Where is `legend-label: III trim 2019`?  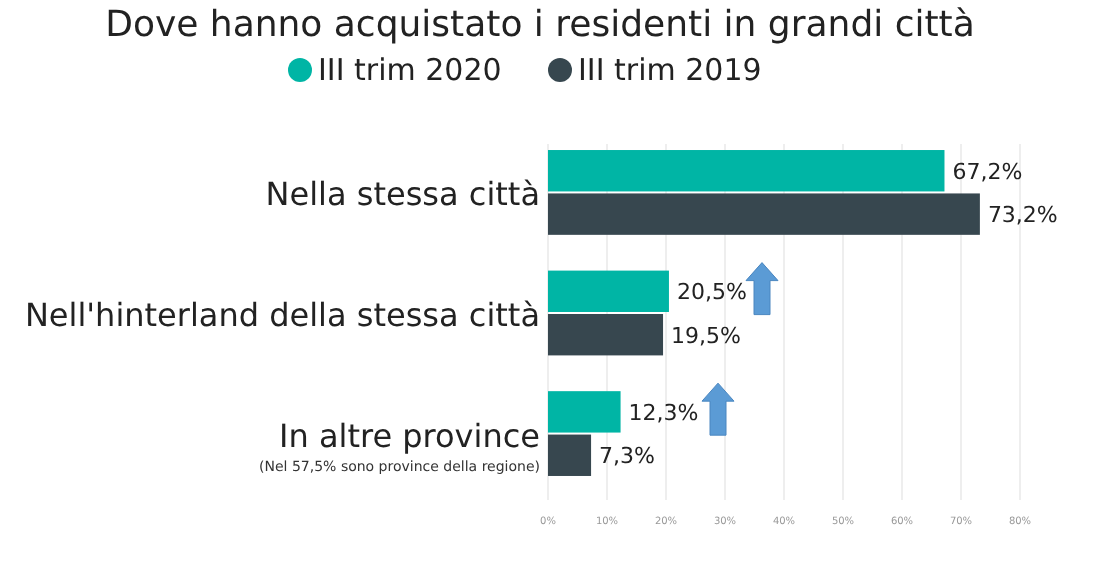
legend-label: III trim 2019 is located at coordinates (670, 70).